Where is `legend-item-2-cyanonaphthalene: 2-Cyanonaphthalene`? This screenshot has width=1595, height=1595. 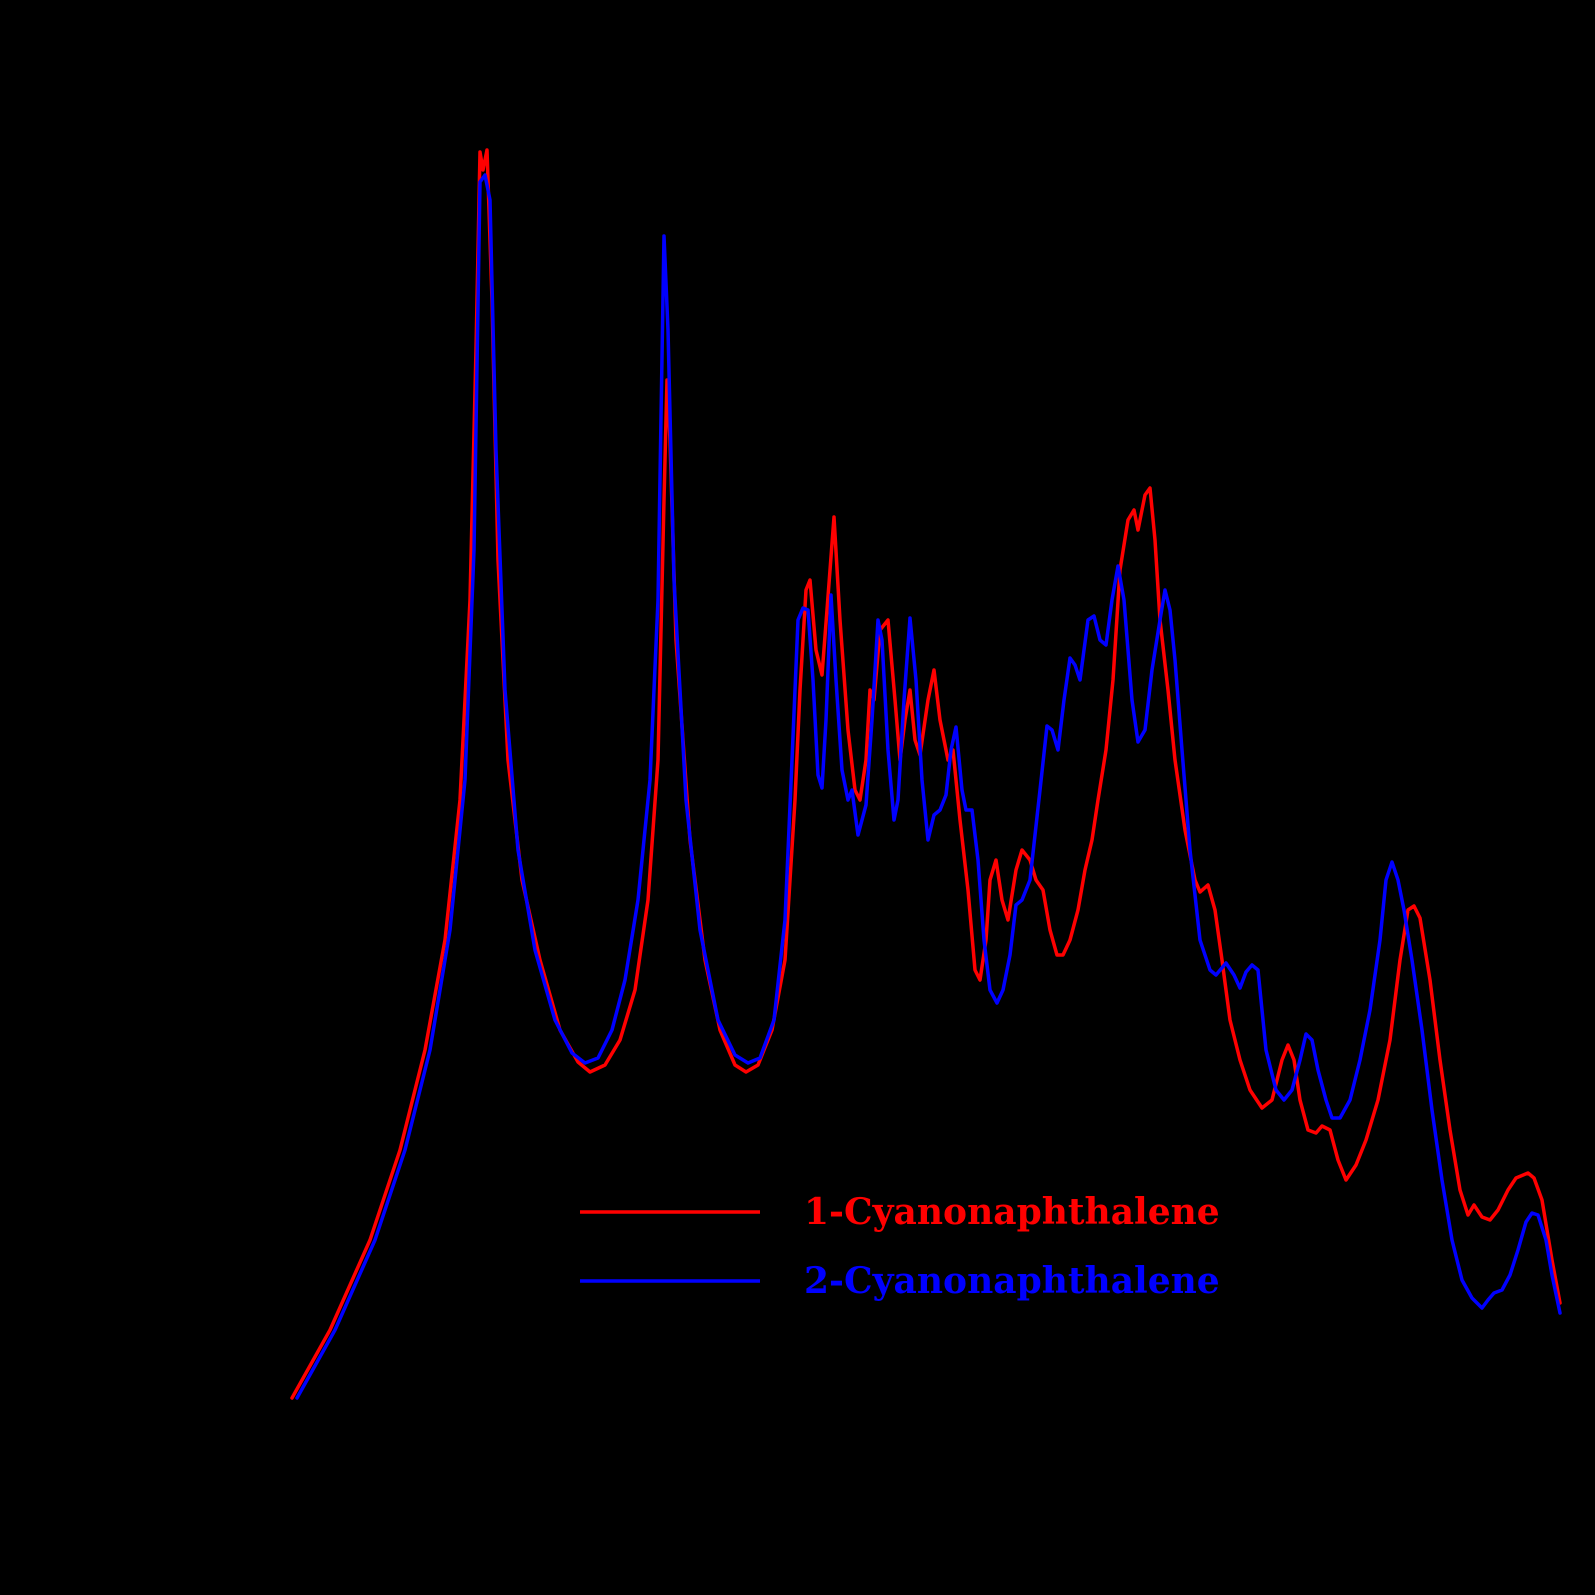 legend-item-2-cyanonaphthalene: 2-Cyanonaphthalene is located at coordinates (900, 1281).